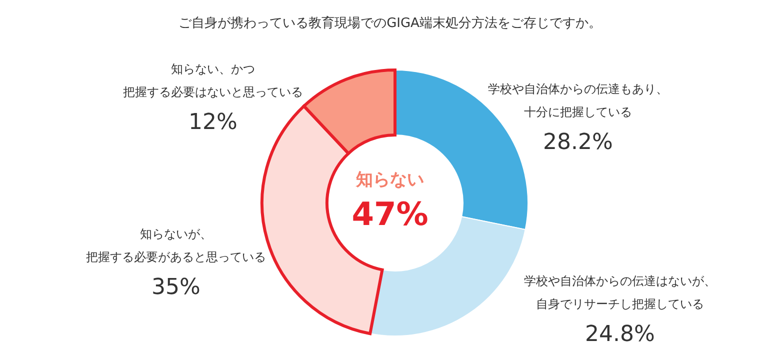  What do you see at coordinates (389, 180) in the screenshot?
I see `text: 知らない` at bounding box center [389, 180].